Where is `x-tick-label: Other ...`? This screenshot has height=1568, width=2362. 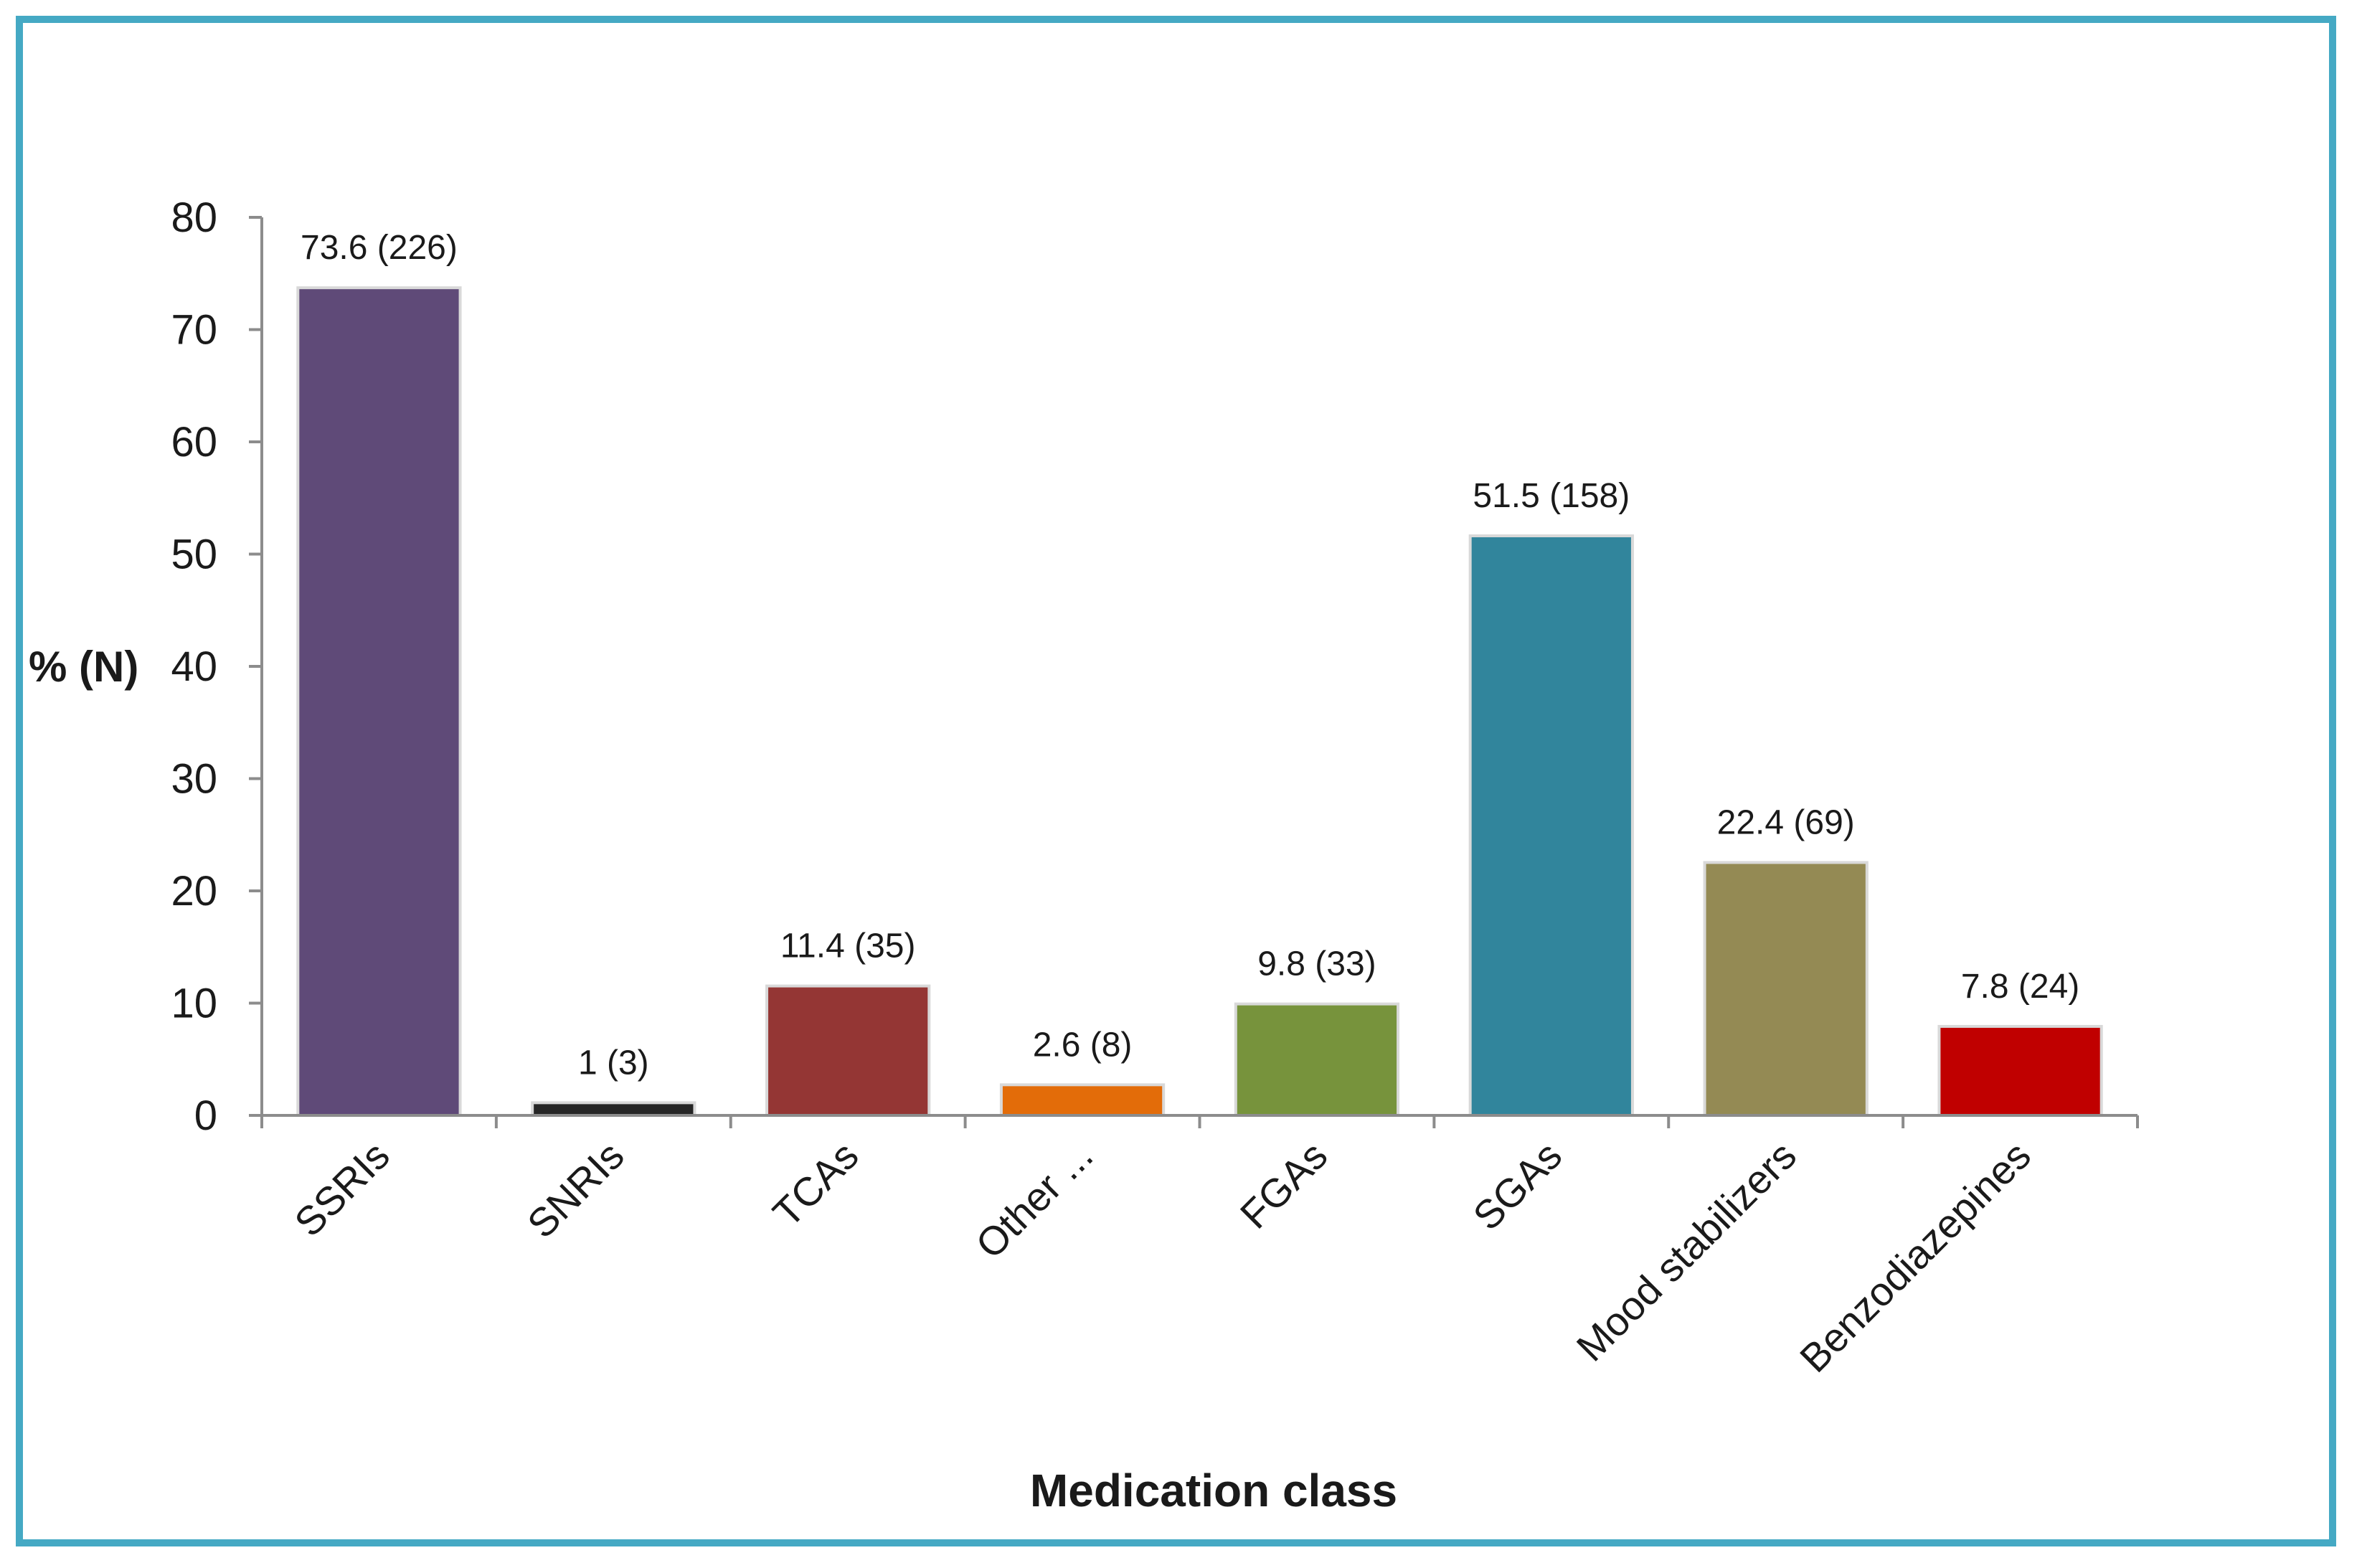 x-tick-label: Other ... is located at coordinates (1034, 1200).